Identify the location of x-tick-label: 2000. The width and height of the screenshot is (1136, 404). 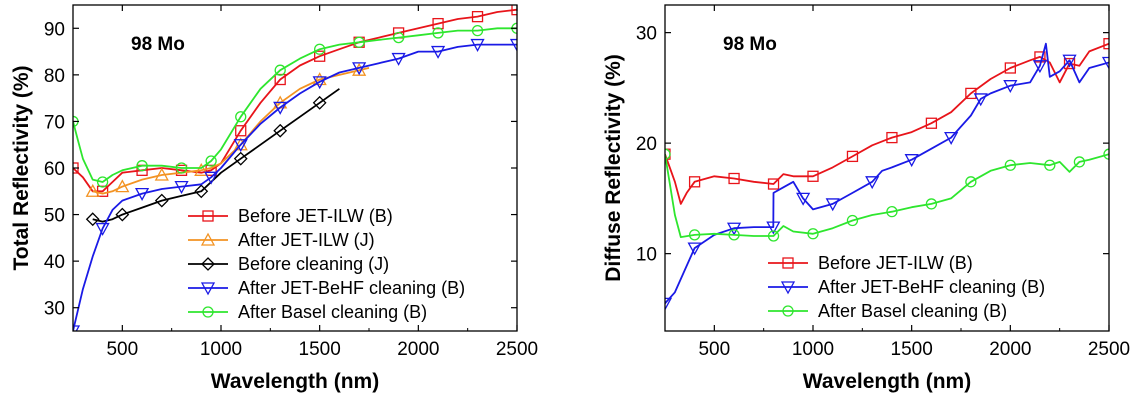
(418, 349).